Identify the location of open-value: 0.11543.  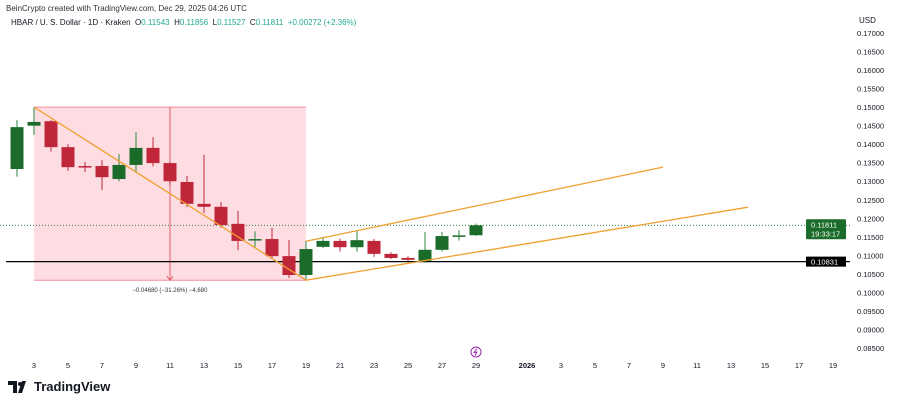
(155, 22).